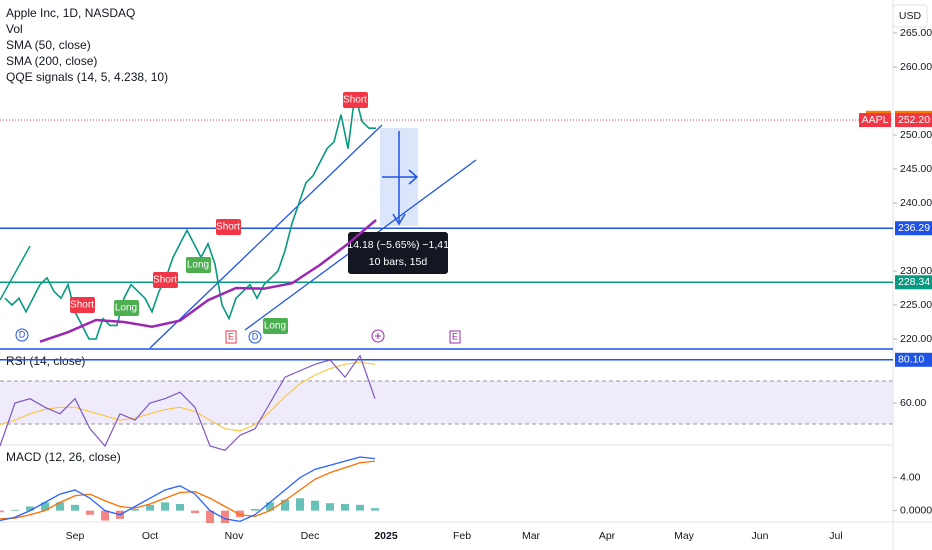 The width and height of the screenshot is (932, 550). Describe the element at coordinates (398, 245) in the screenshot. I see `tooltip-line: −14.18 (−5.65%) −1,418` at that location.